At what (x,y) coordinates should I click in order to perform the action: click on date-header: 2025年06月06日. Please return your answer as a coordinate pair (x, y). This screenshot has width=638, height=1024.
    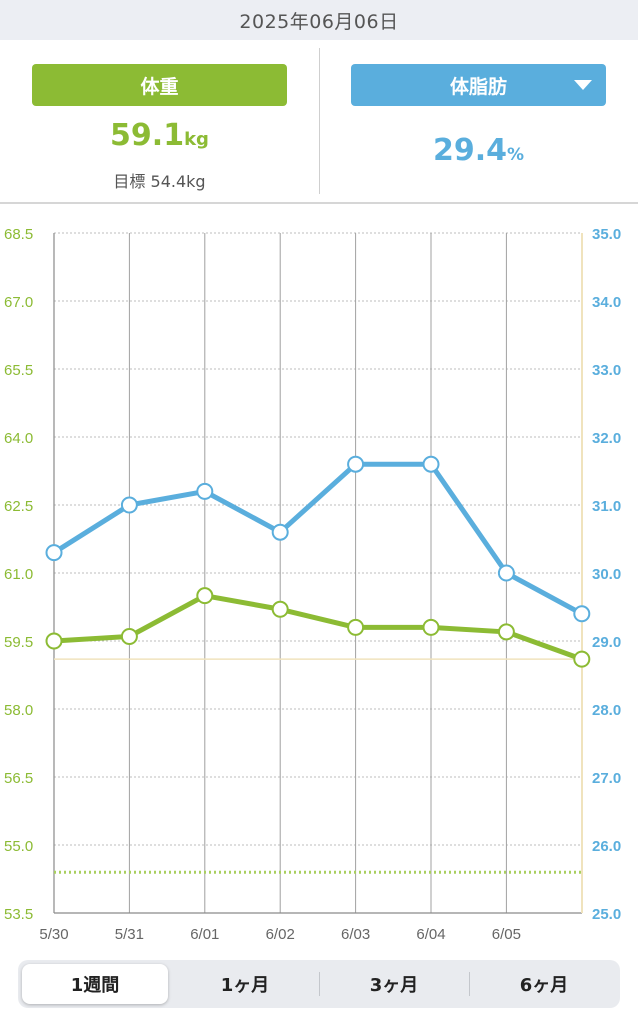
    Looking at the image, I should click on (319, 20).